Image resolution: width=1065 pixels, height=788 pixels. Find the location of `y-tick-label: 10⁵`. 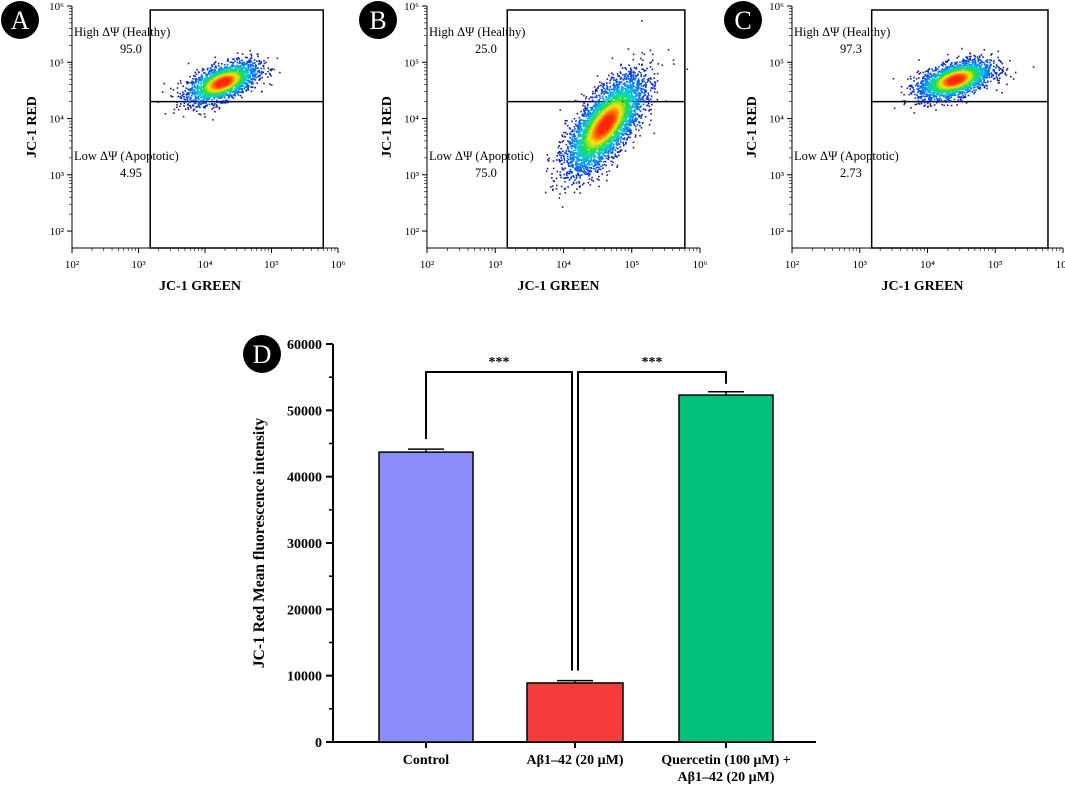

y-tick-label: 10⁵ is located at coordinates (411, 63).